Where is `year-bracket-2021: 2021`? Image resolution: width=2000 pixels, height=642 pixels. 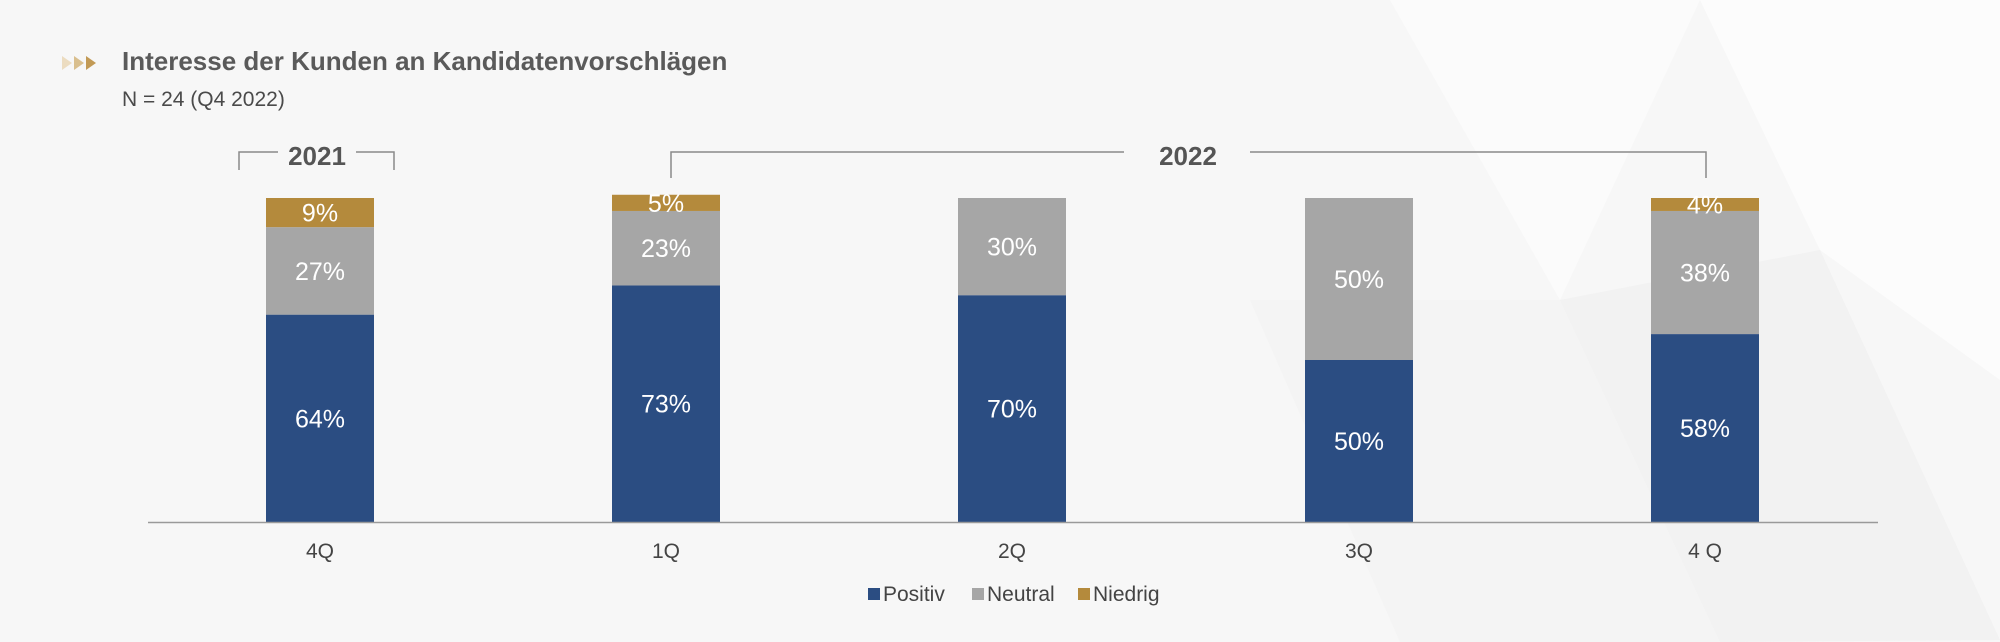
year-bracket-2021: 2021 is located at coordinates (316, 156).